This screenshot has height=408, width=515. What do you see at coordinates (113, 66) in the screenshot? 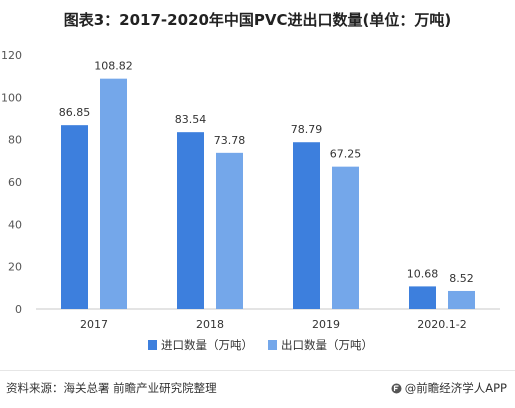
I see `data-label-export-0: 108.82` at bounding box center [113, 66].